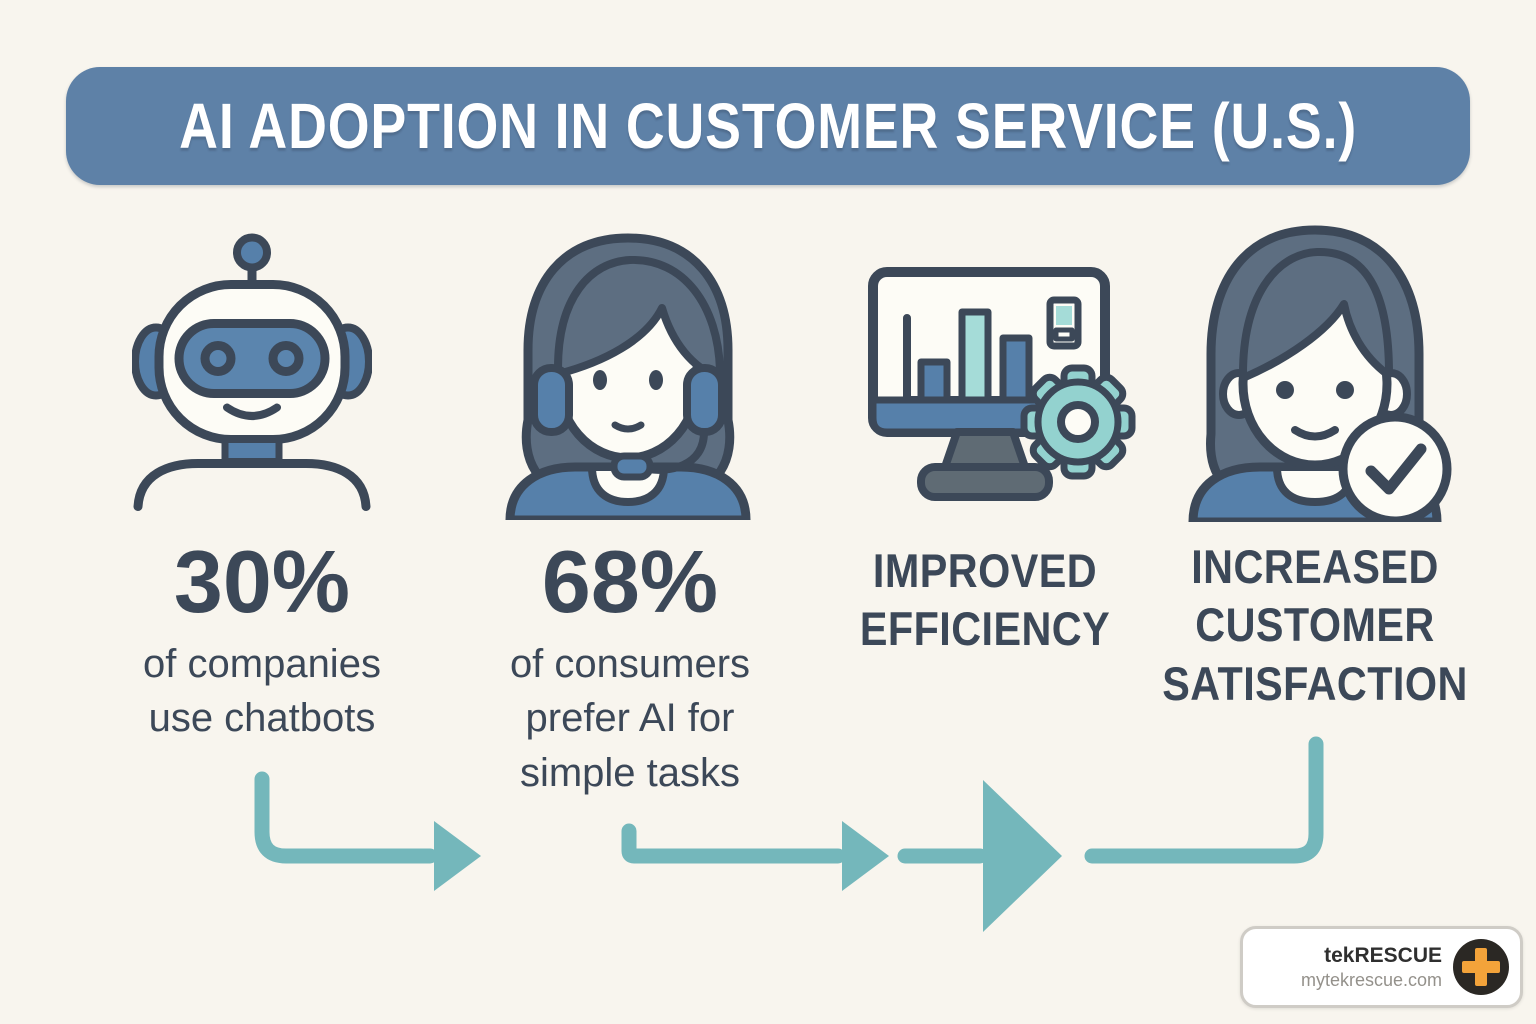 The height and width of the screenshot is (1024, 1536). Describe the element at coordinates (1481, 967) in the screenshot. I see `orange-plus-icon` at that location.